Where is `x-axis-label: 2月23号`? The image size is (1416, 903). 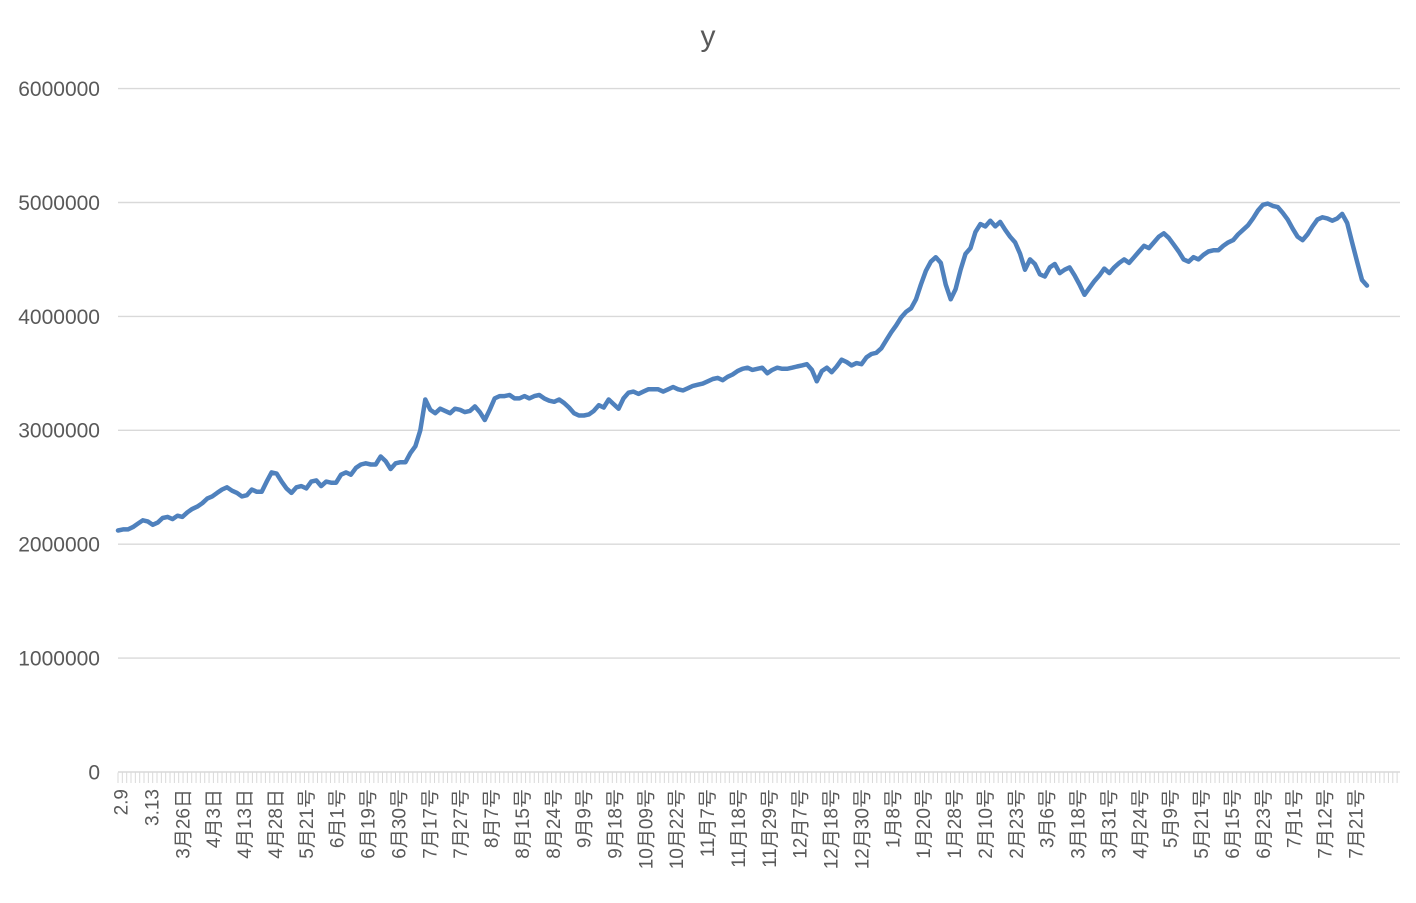
x-axis-label: 2月23号 is located at coordinates (1017, 824).